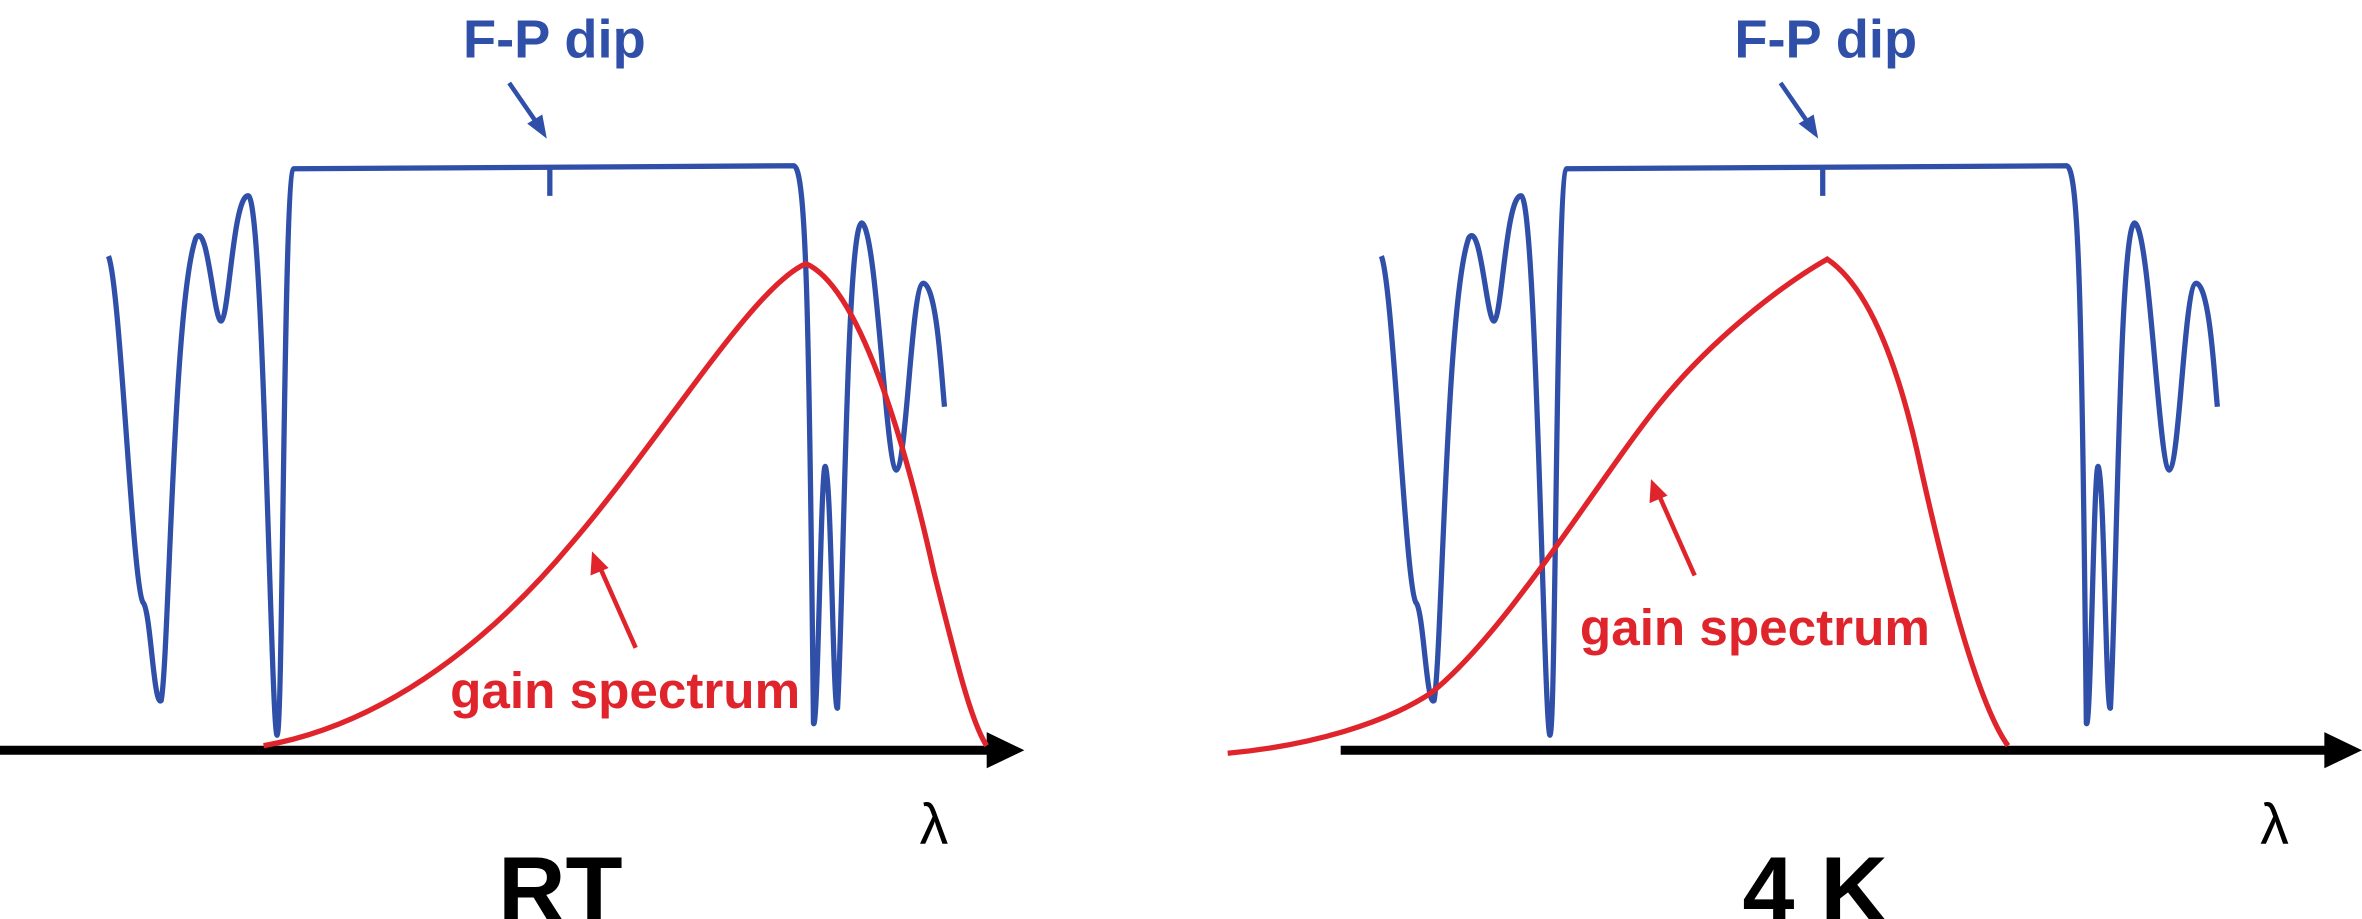 The height and width of the screenshot is (919, 2362). I want to click on caption: 4 K, so click(1815, 878).